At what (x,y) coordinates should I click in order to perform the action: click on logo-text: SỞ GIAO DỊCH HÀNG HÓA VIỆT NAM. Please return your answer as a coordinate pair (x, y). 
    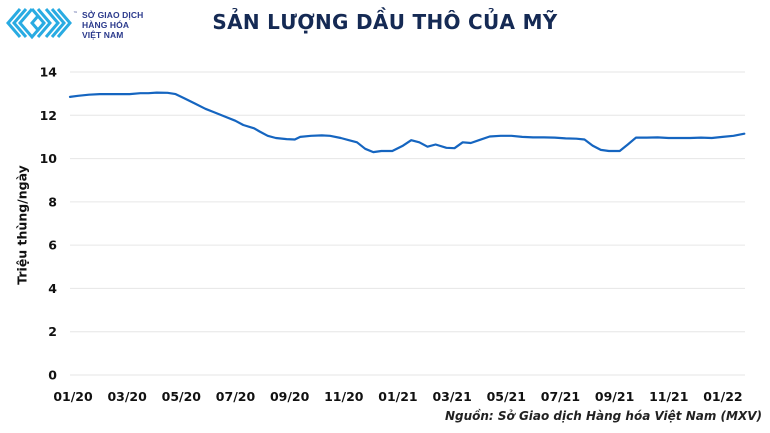
    Looking at the image, I should click on (112, 25).